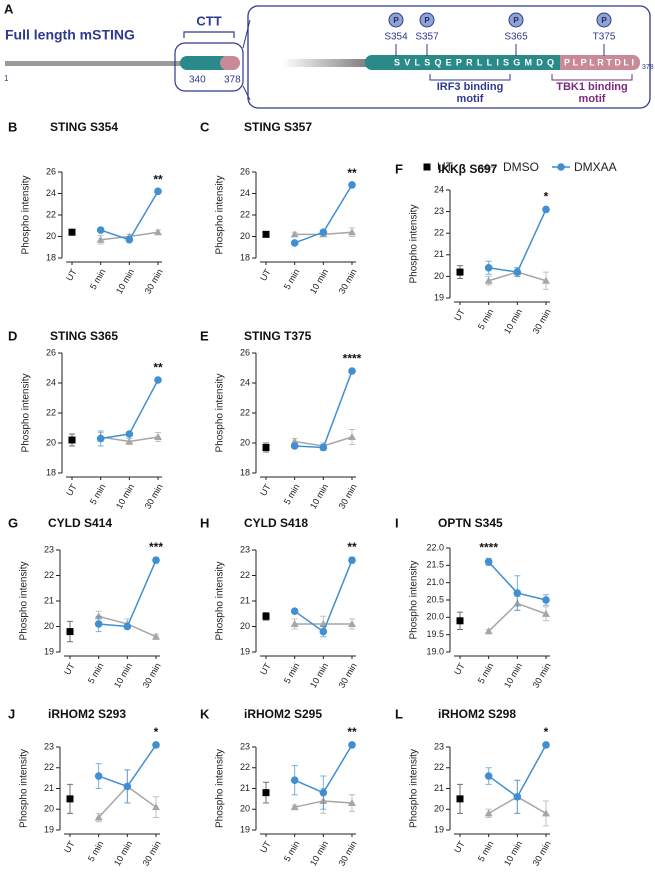  Describe the element at coordinates (427, 167) in the screenshot. I see `legend-marker` at that location.